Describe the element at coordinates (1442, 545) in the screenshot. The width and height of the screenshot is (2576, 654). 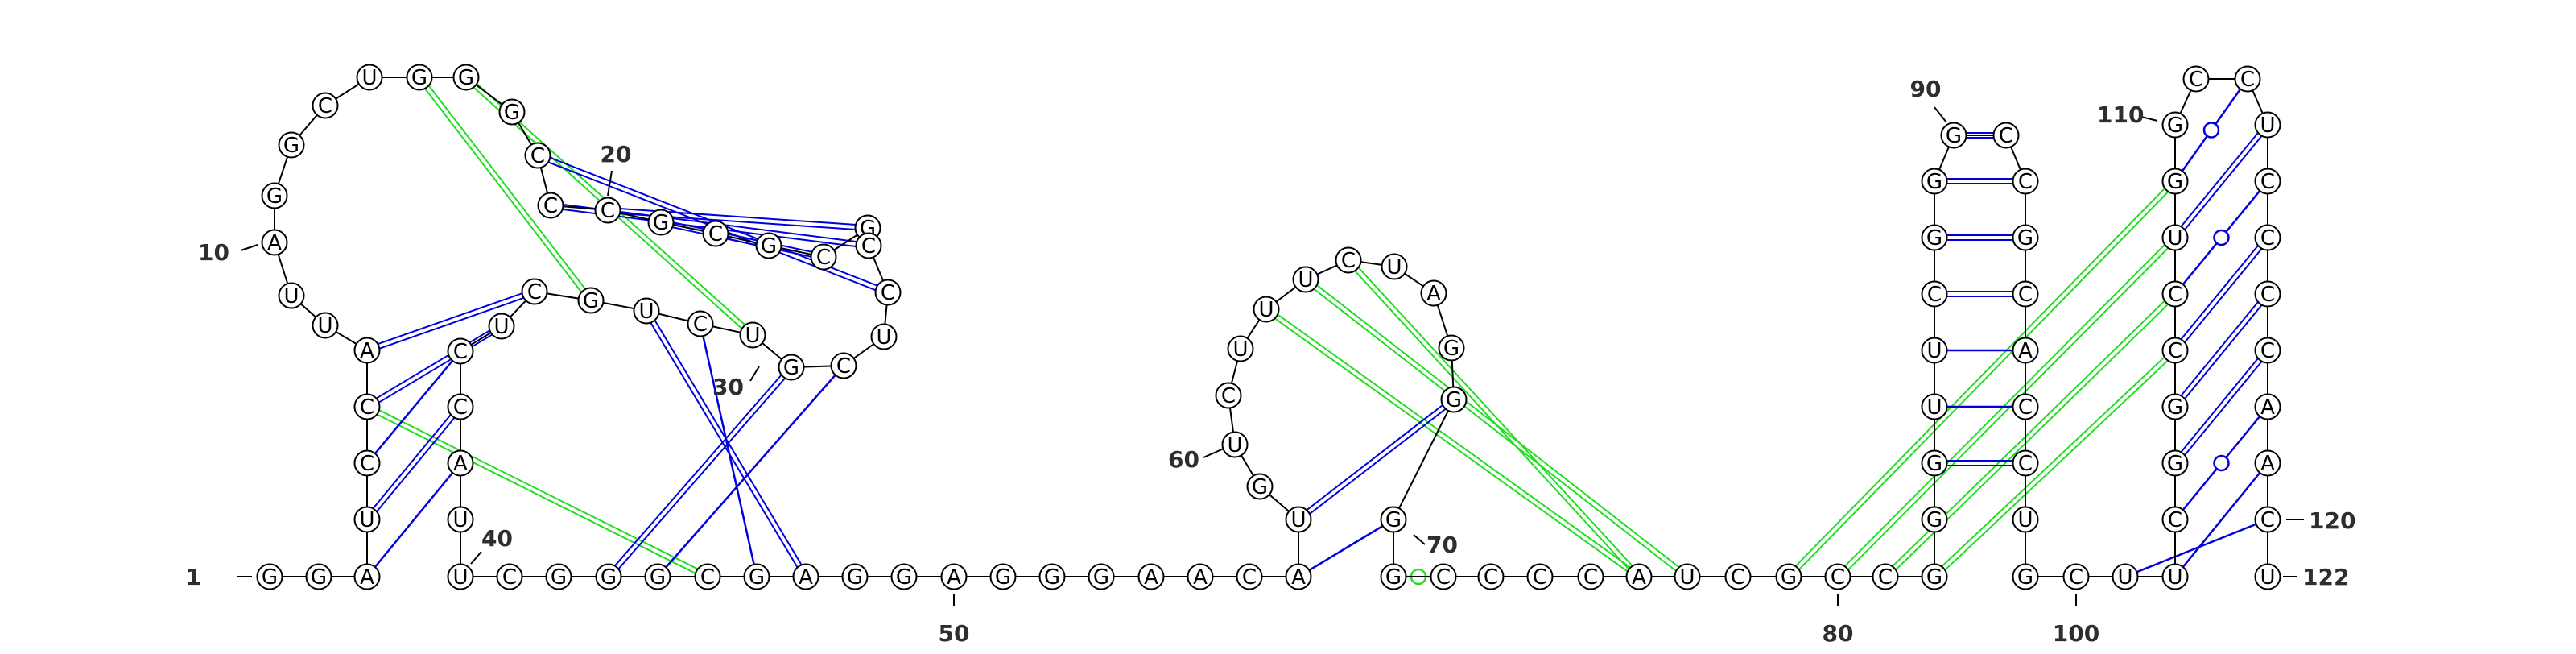
I see `position-number: 70` at that location.